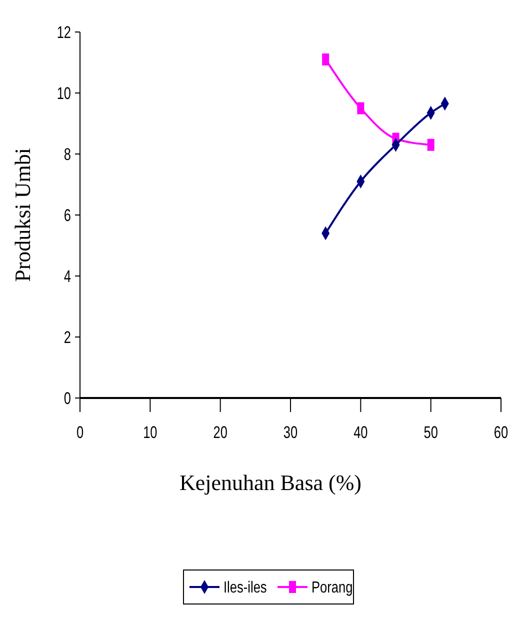  I want to click on x-tick-label: 20, so click(220, 433).